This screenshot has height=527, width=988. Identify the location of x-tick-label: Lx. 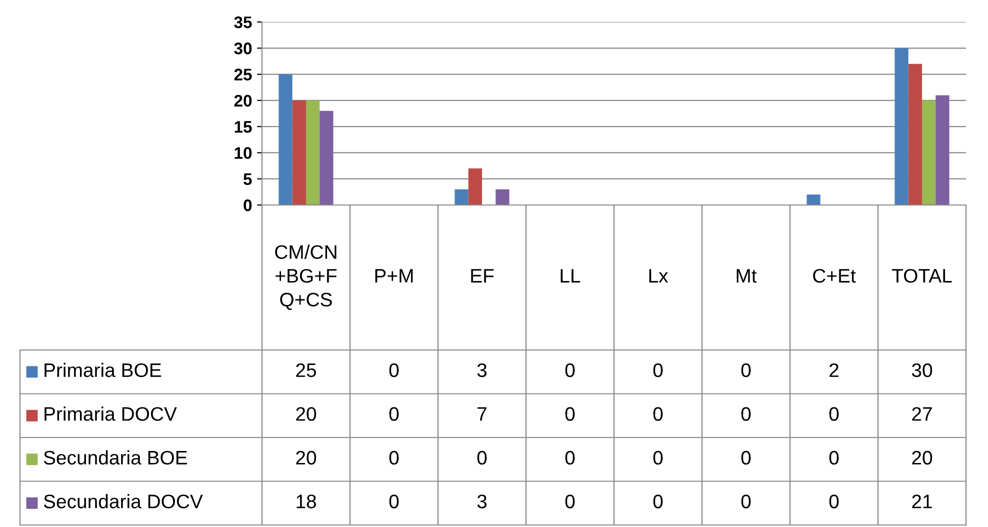
(658, 276).